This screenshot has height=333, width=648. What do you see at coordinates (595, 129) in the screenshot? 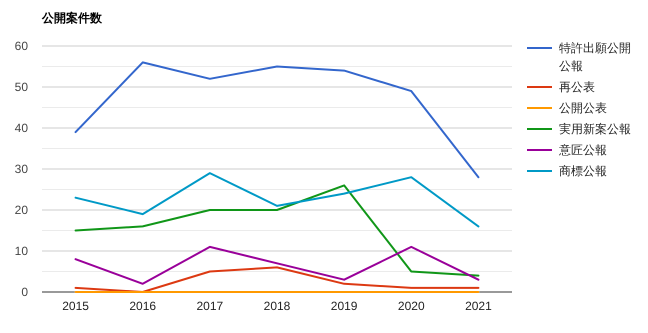
I see `legend-label: 実用新案公報` at bounding box center [595, 129].